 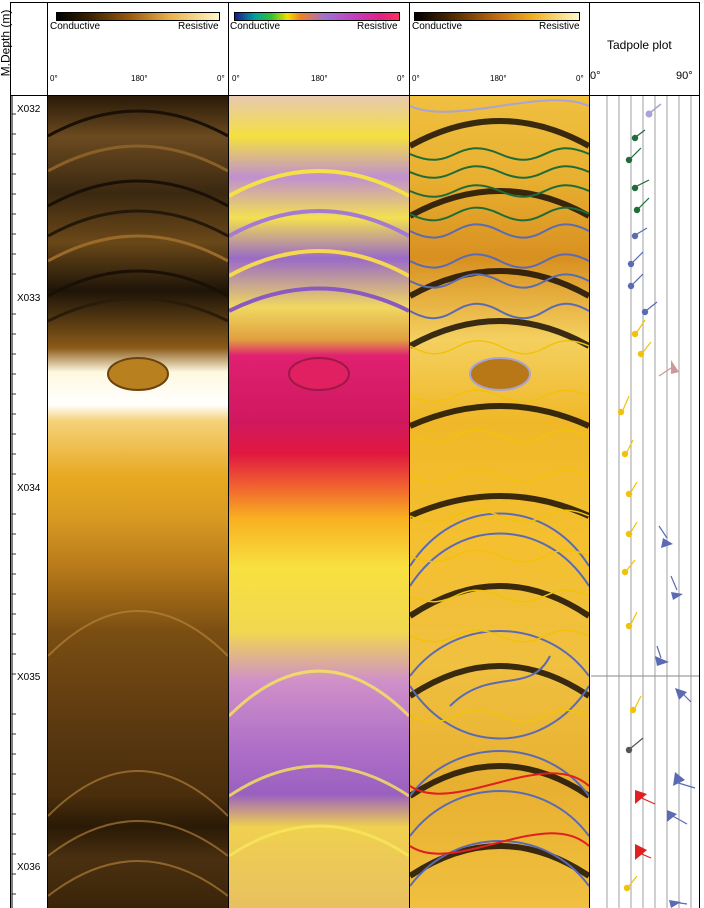 What do you see at coordinates (198, 26) in the screenshot?
I see `panel-1-right-label: Resistive` at bounding box center [198, 26].